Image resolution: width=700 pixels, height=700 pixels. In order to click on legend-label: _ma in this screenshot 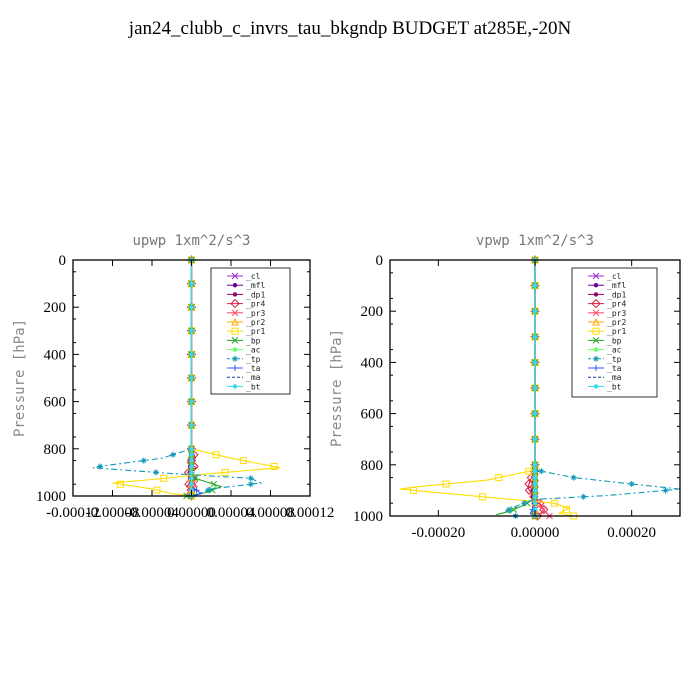, I will do `click(253, 377)`.